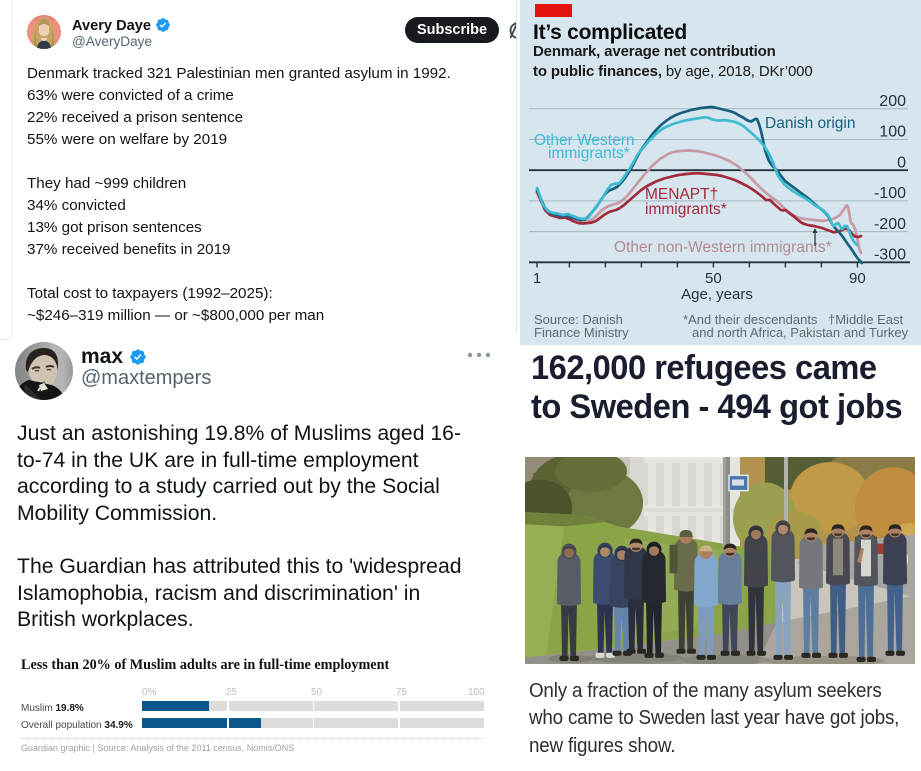 The image size is (921, 771). What do you see at coordinates (800, 332) in the screenshot?
I see `svg-text:and north Africa, Pakistan and: and north Africa, Pakistan and Turkey` at bounding box center [800, 332].